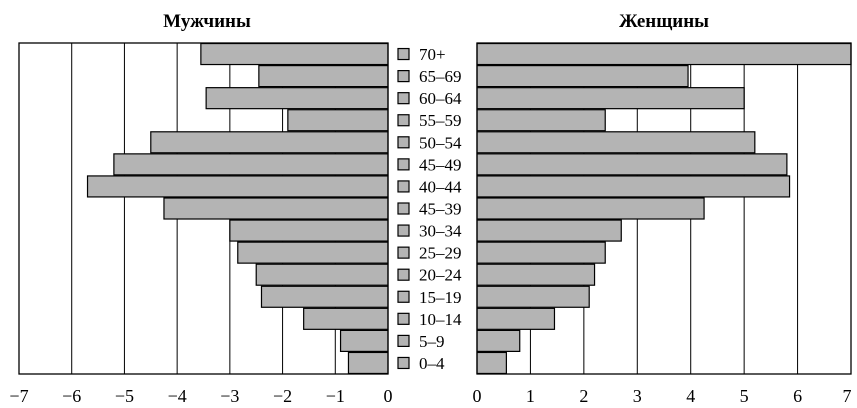 Image resolution: width=857 pixels, height=408 pixels. I want to click on right-x-tick-label: 6, so click(797, 396).